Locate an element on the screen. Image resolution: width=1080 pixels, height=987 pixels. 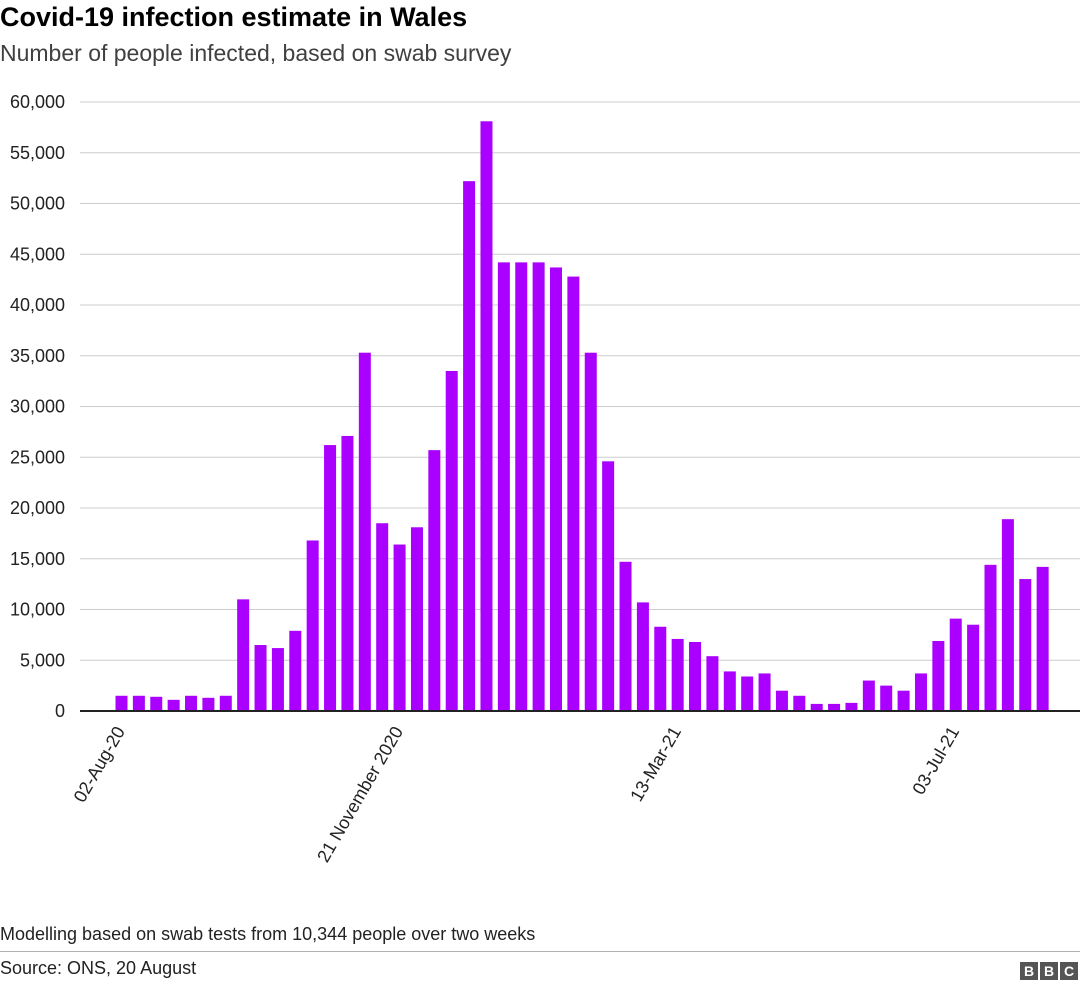
x-tick-label: 21 November 2020 is located at coordinates (360, 794).